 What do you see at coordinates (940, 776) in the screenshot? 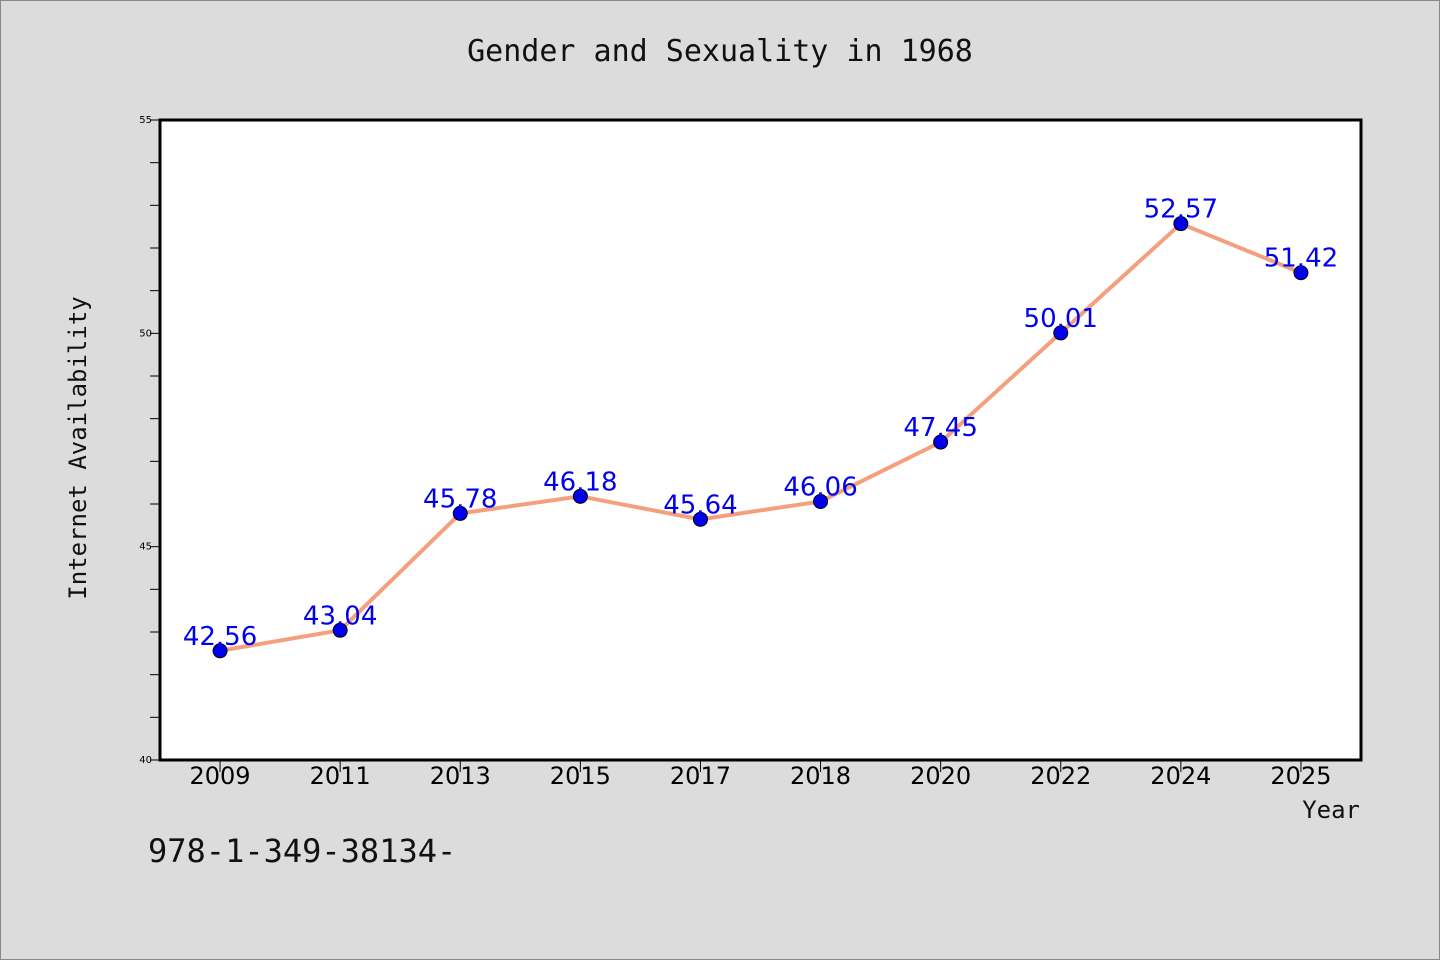
I see `x-tick-label: 2020` at bounding box center [940, 776].